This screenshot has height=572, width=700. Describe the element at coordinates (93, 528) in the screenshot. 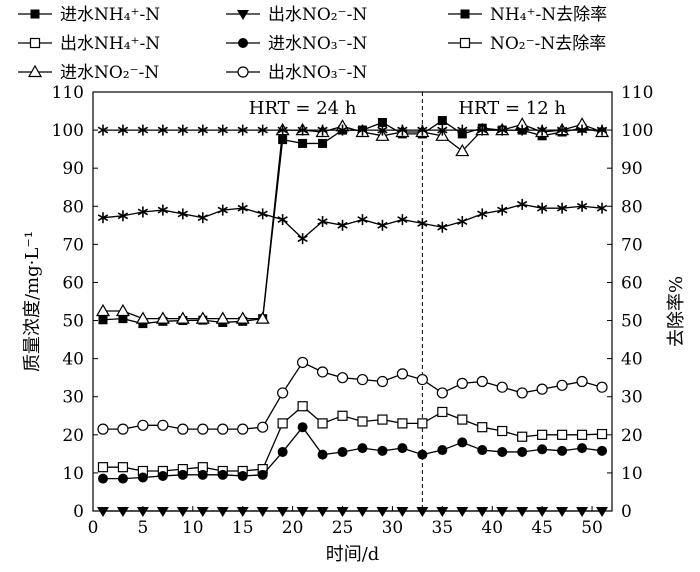

I see `x-tick-label: 0` at that location.